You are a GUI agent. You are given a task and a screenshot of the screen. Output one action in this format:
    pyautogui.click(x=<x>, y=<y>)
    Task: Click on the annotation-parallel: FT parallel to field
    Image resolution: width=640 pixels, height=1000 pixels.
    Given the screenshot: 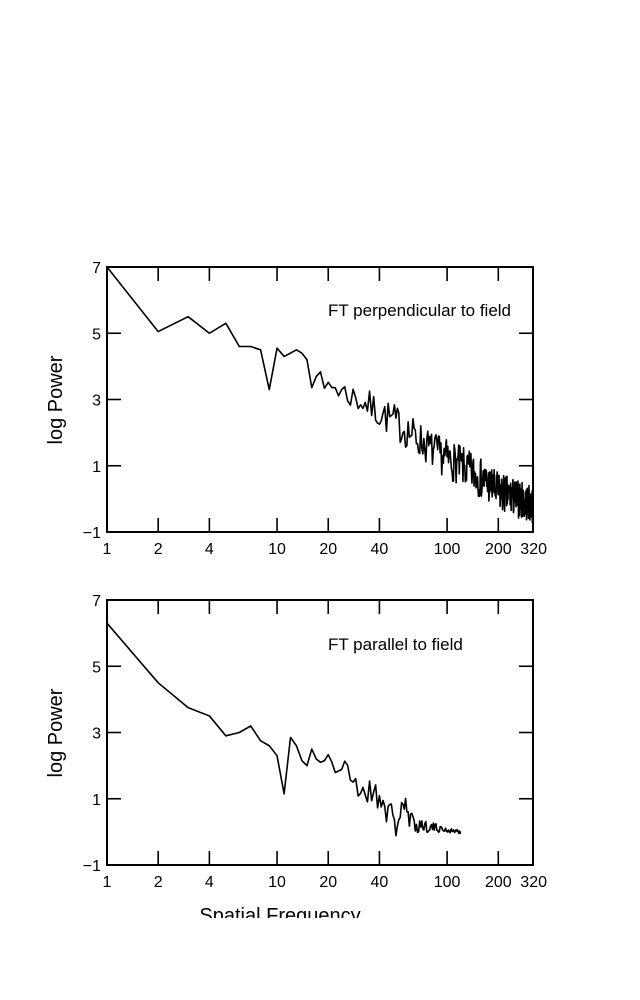 What is the action you would take?
    pyautogui.click(x=395, y=644)
    